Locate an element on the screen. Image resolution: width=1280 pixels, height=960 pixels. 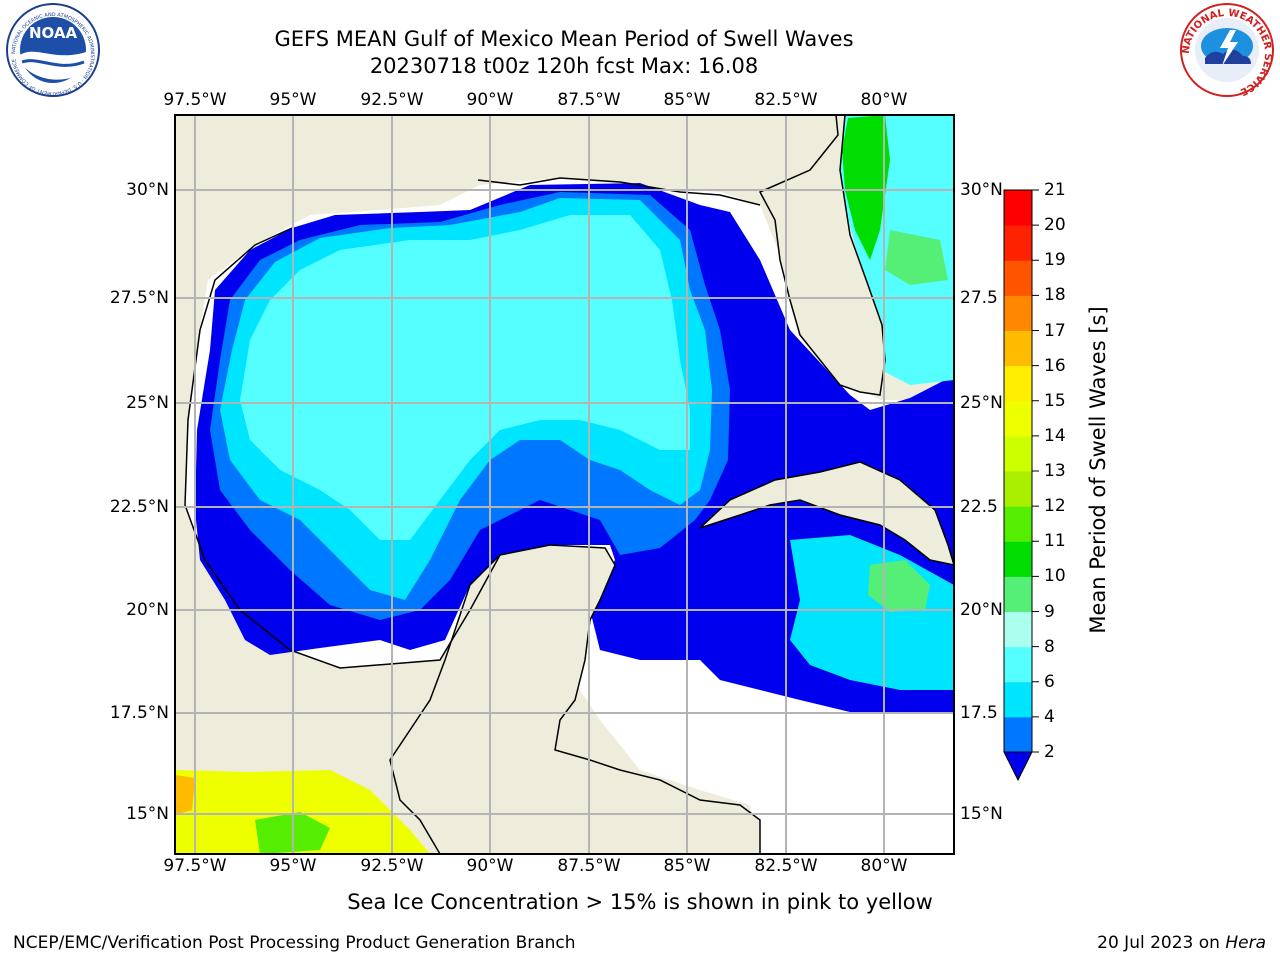
colorbar is located at coordinates (1021, 485).